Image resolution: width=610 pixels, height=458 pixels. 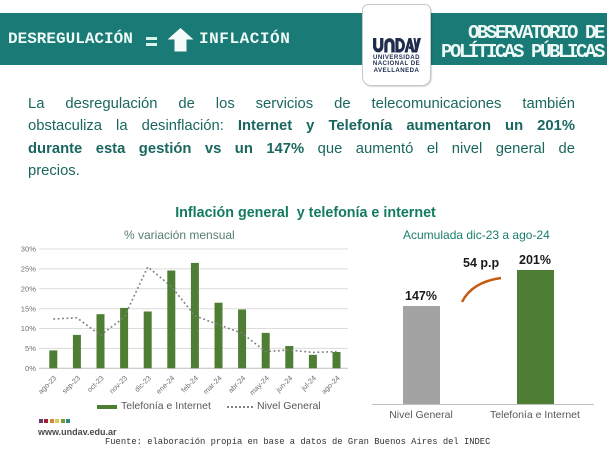 I want to click on svg-text: dic-23, so click(x=143, y=384).